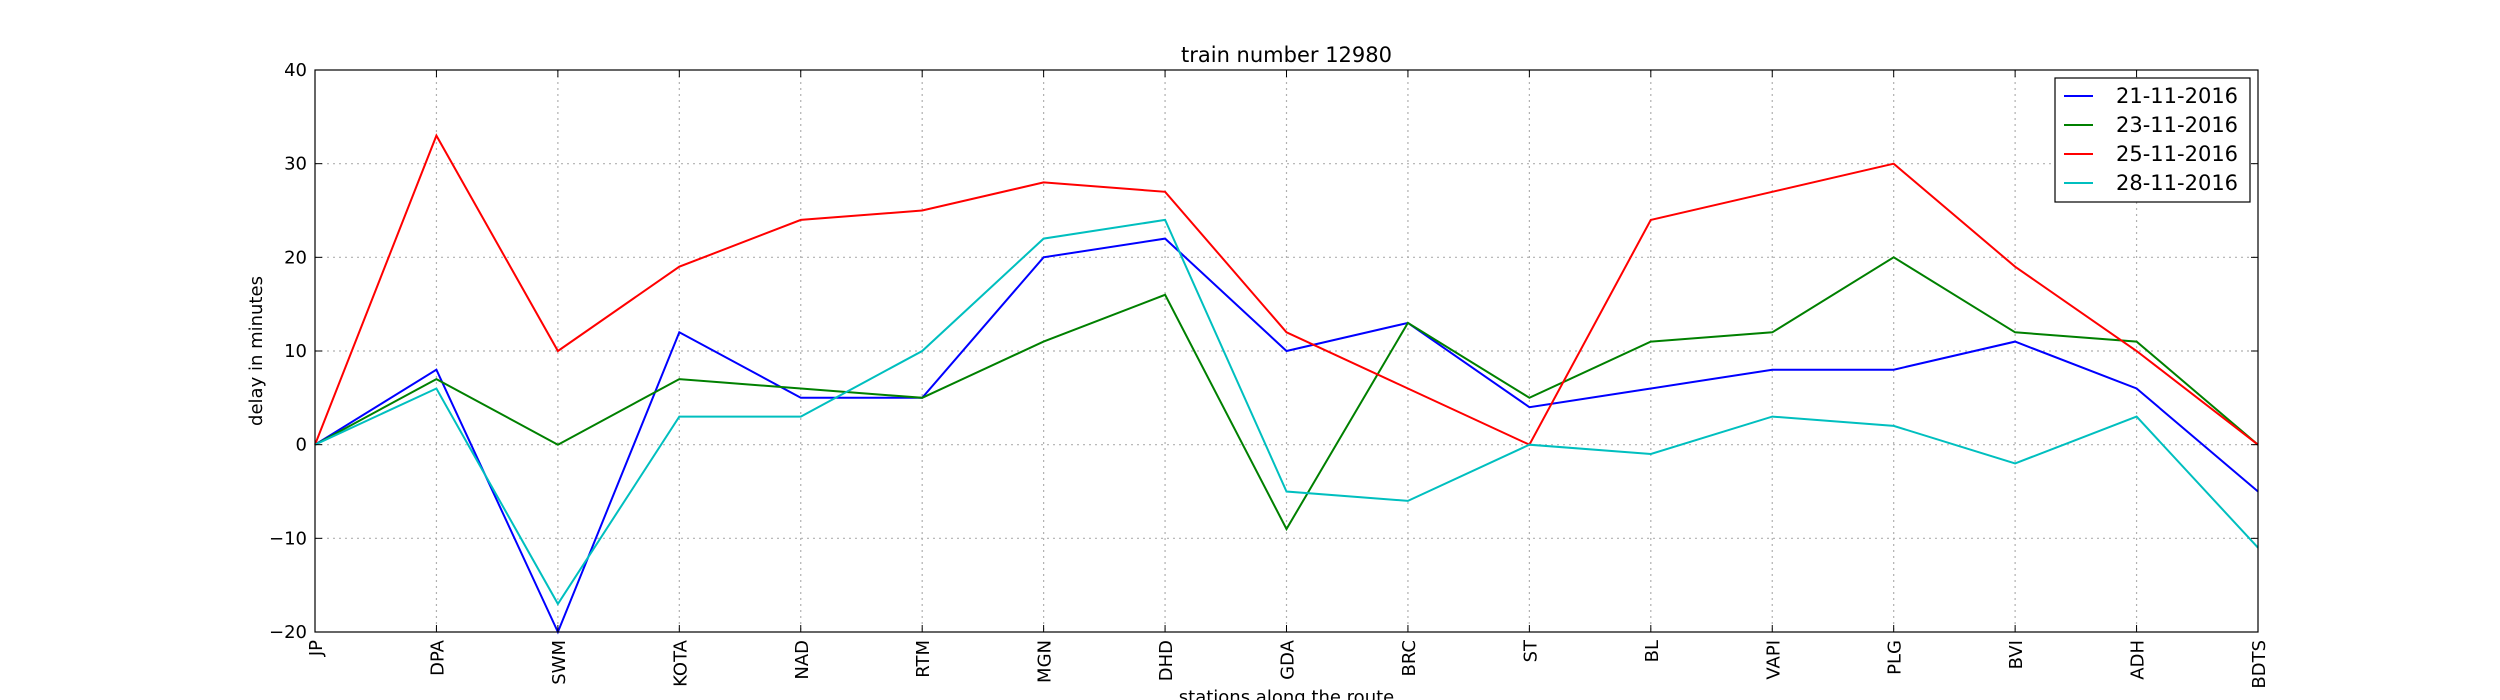  What do you see at coordinates (256, 351) in the screenshot?
I see `y-axis-label: delay in minutes` at bounding box center [256, 351].